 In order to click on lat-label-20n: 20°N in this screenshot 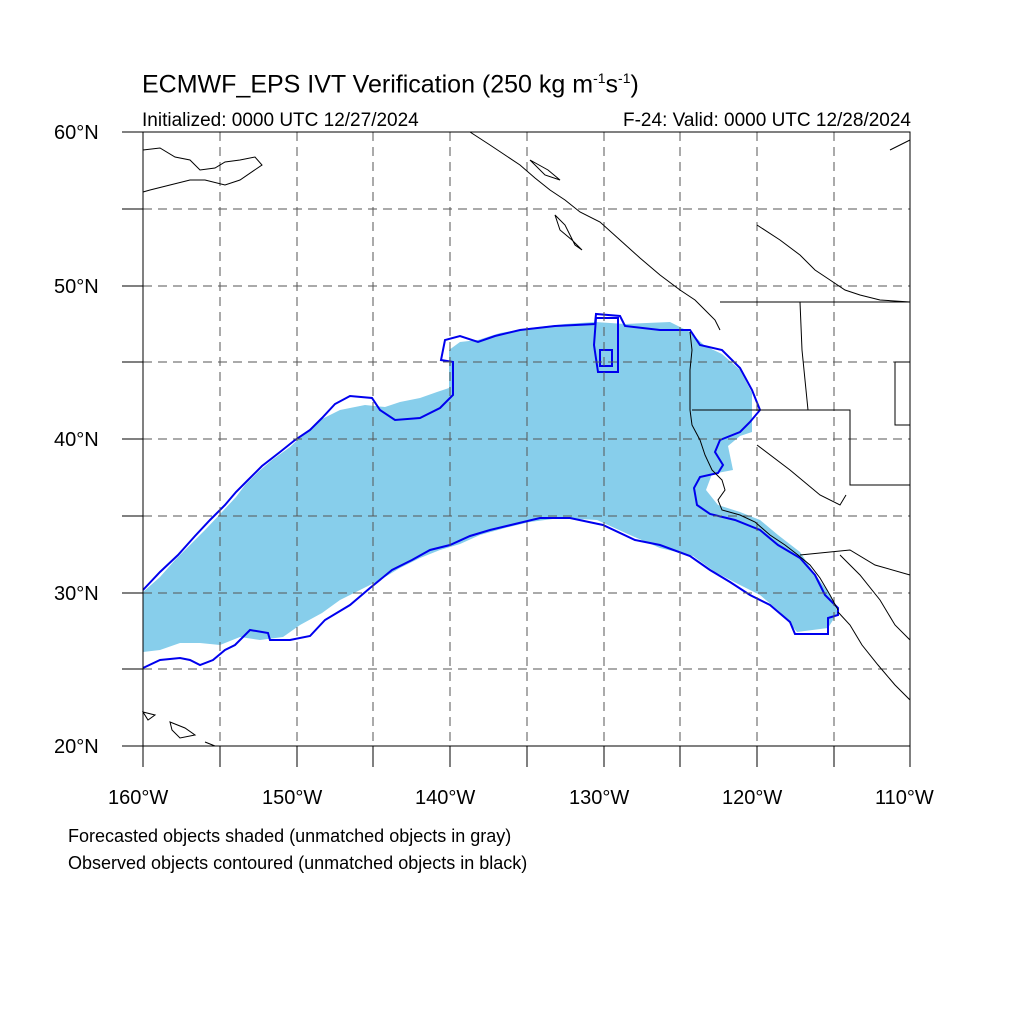, I will do `click(76, 747)`.